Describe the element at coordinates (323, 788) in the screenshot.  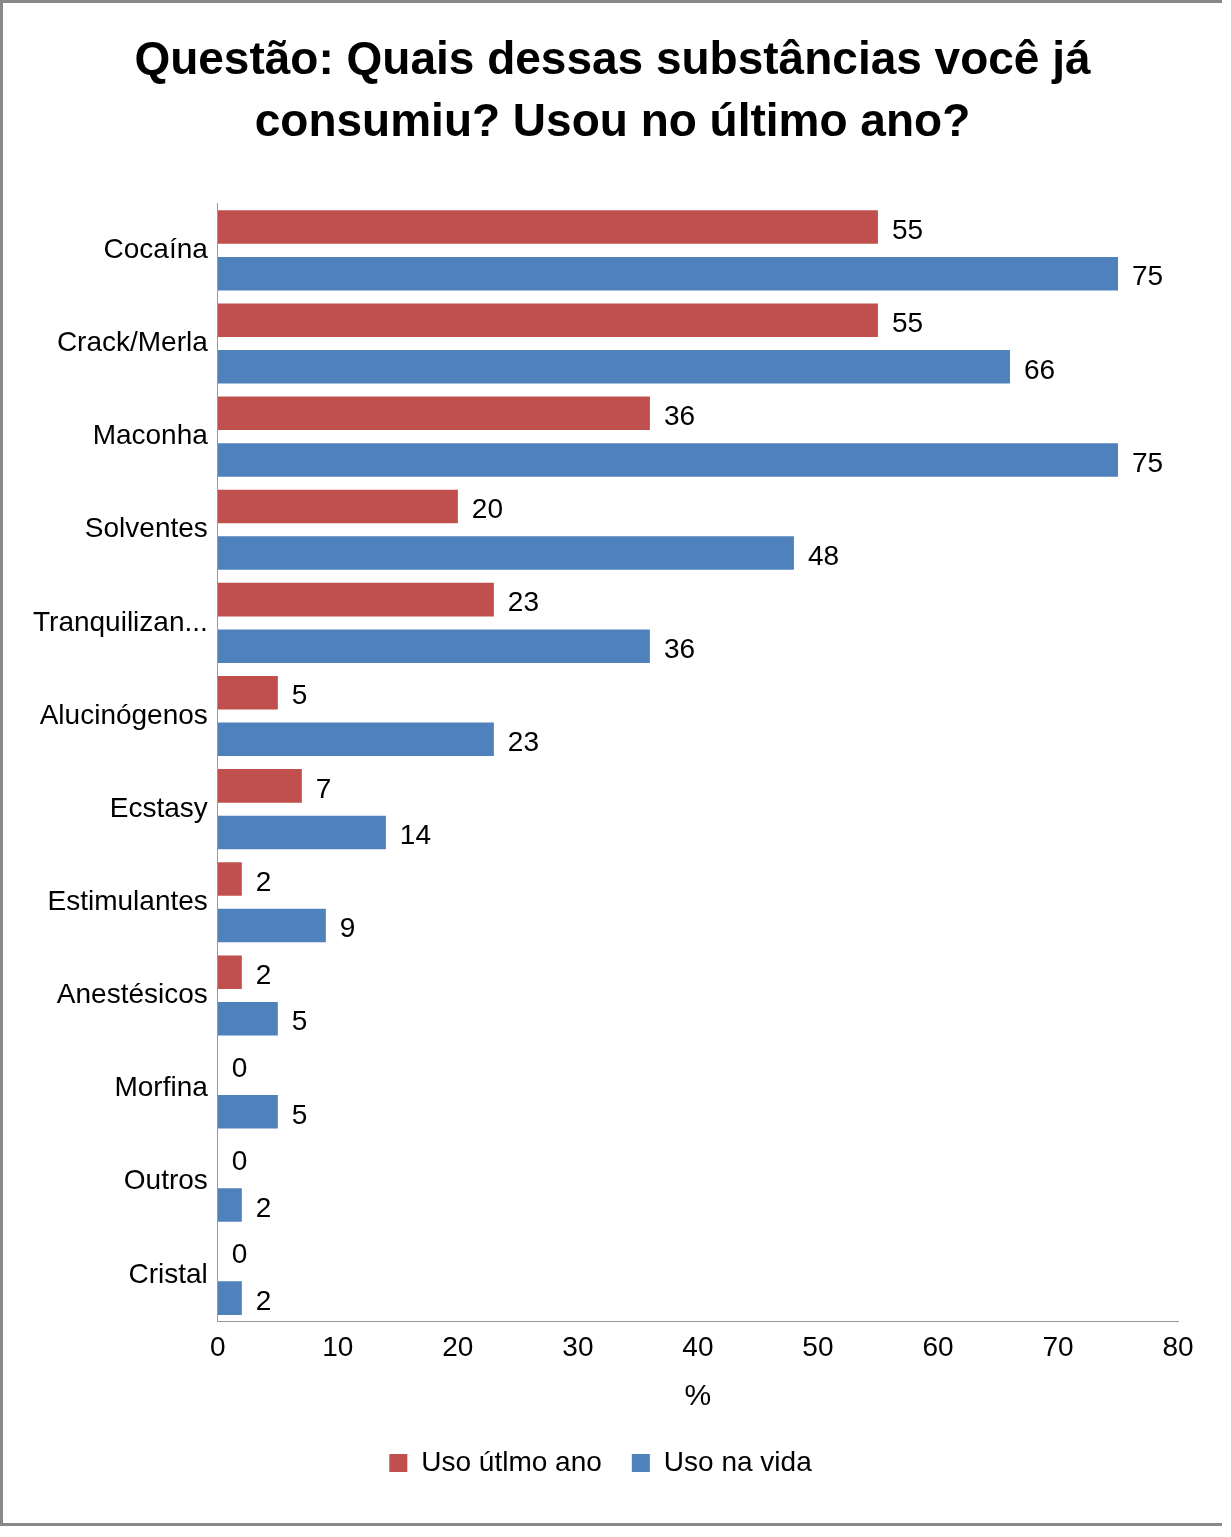
I see `data-label: 7` at that location.